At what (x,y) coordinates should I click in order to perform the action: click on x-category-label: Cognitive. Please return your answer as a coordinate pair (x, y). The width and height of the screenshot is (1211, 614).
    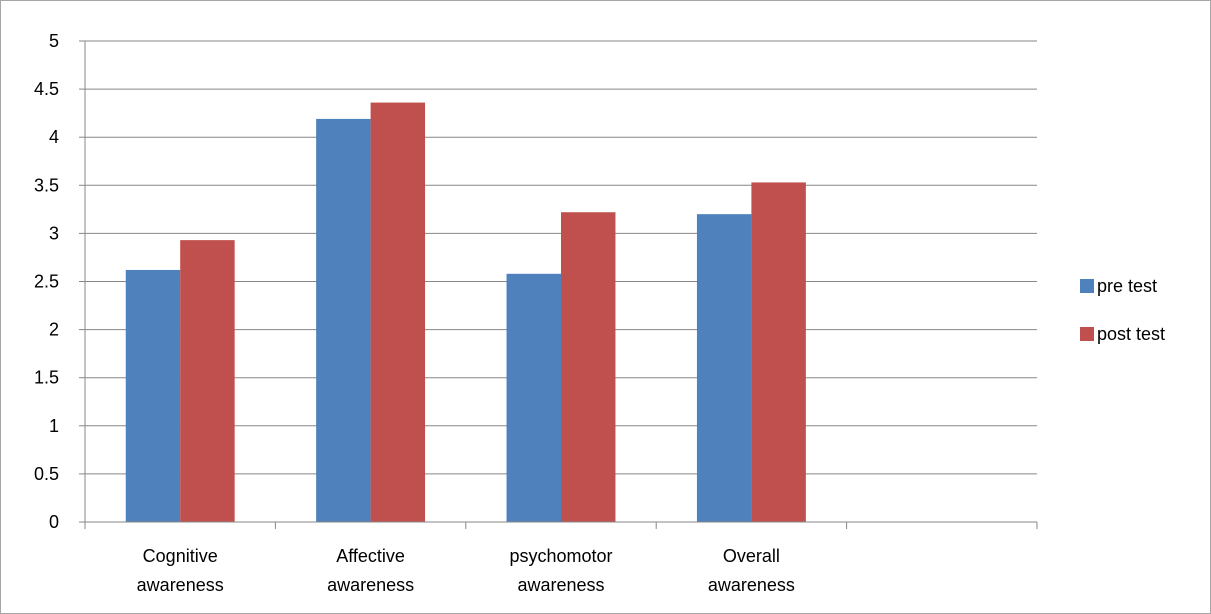
    Looking at the image, I should click on (180, 556).